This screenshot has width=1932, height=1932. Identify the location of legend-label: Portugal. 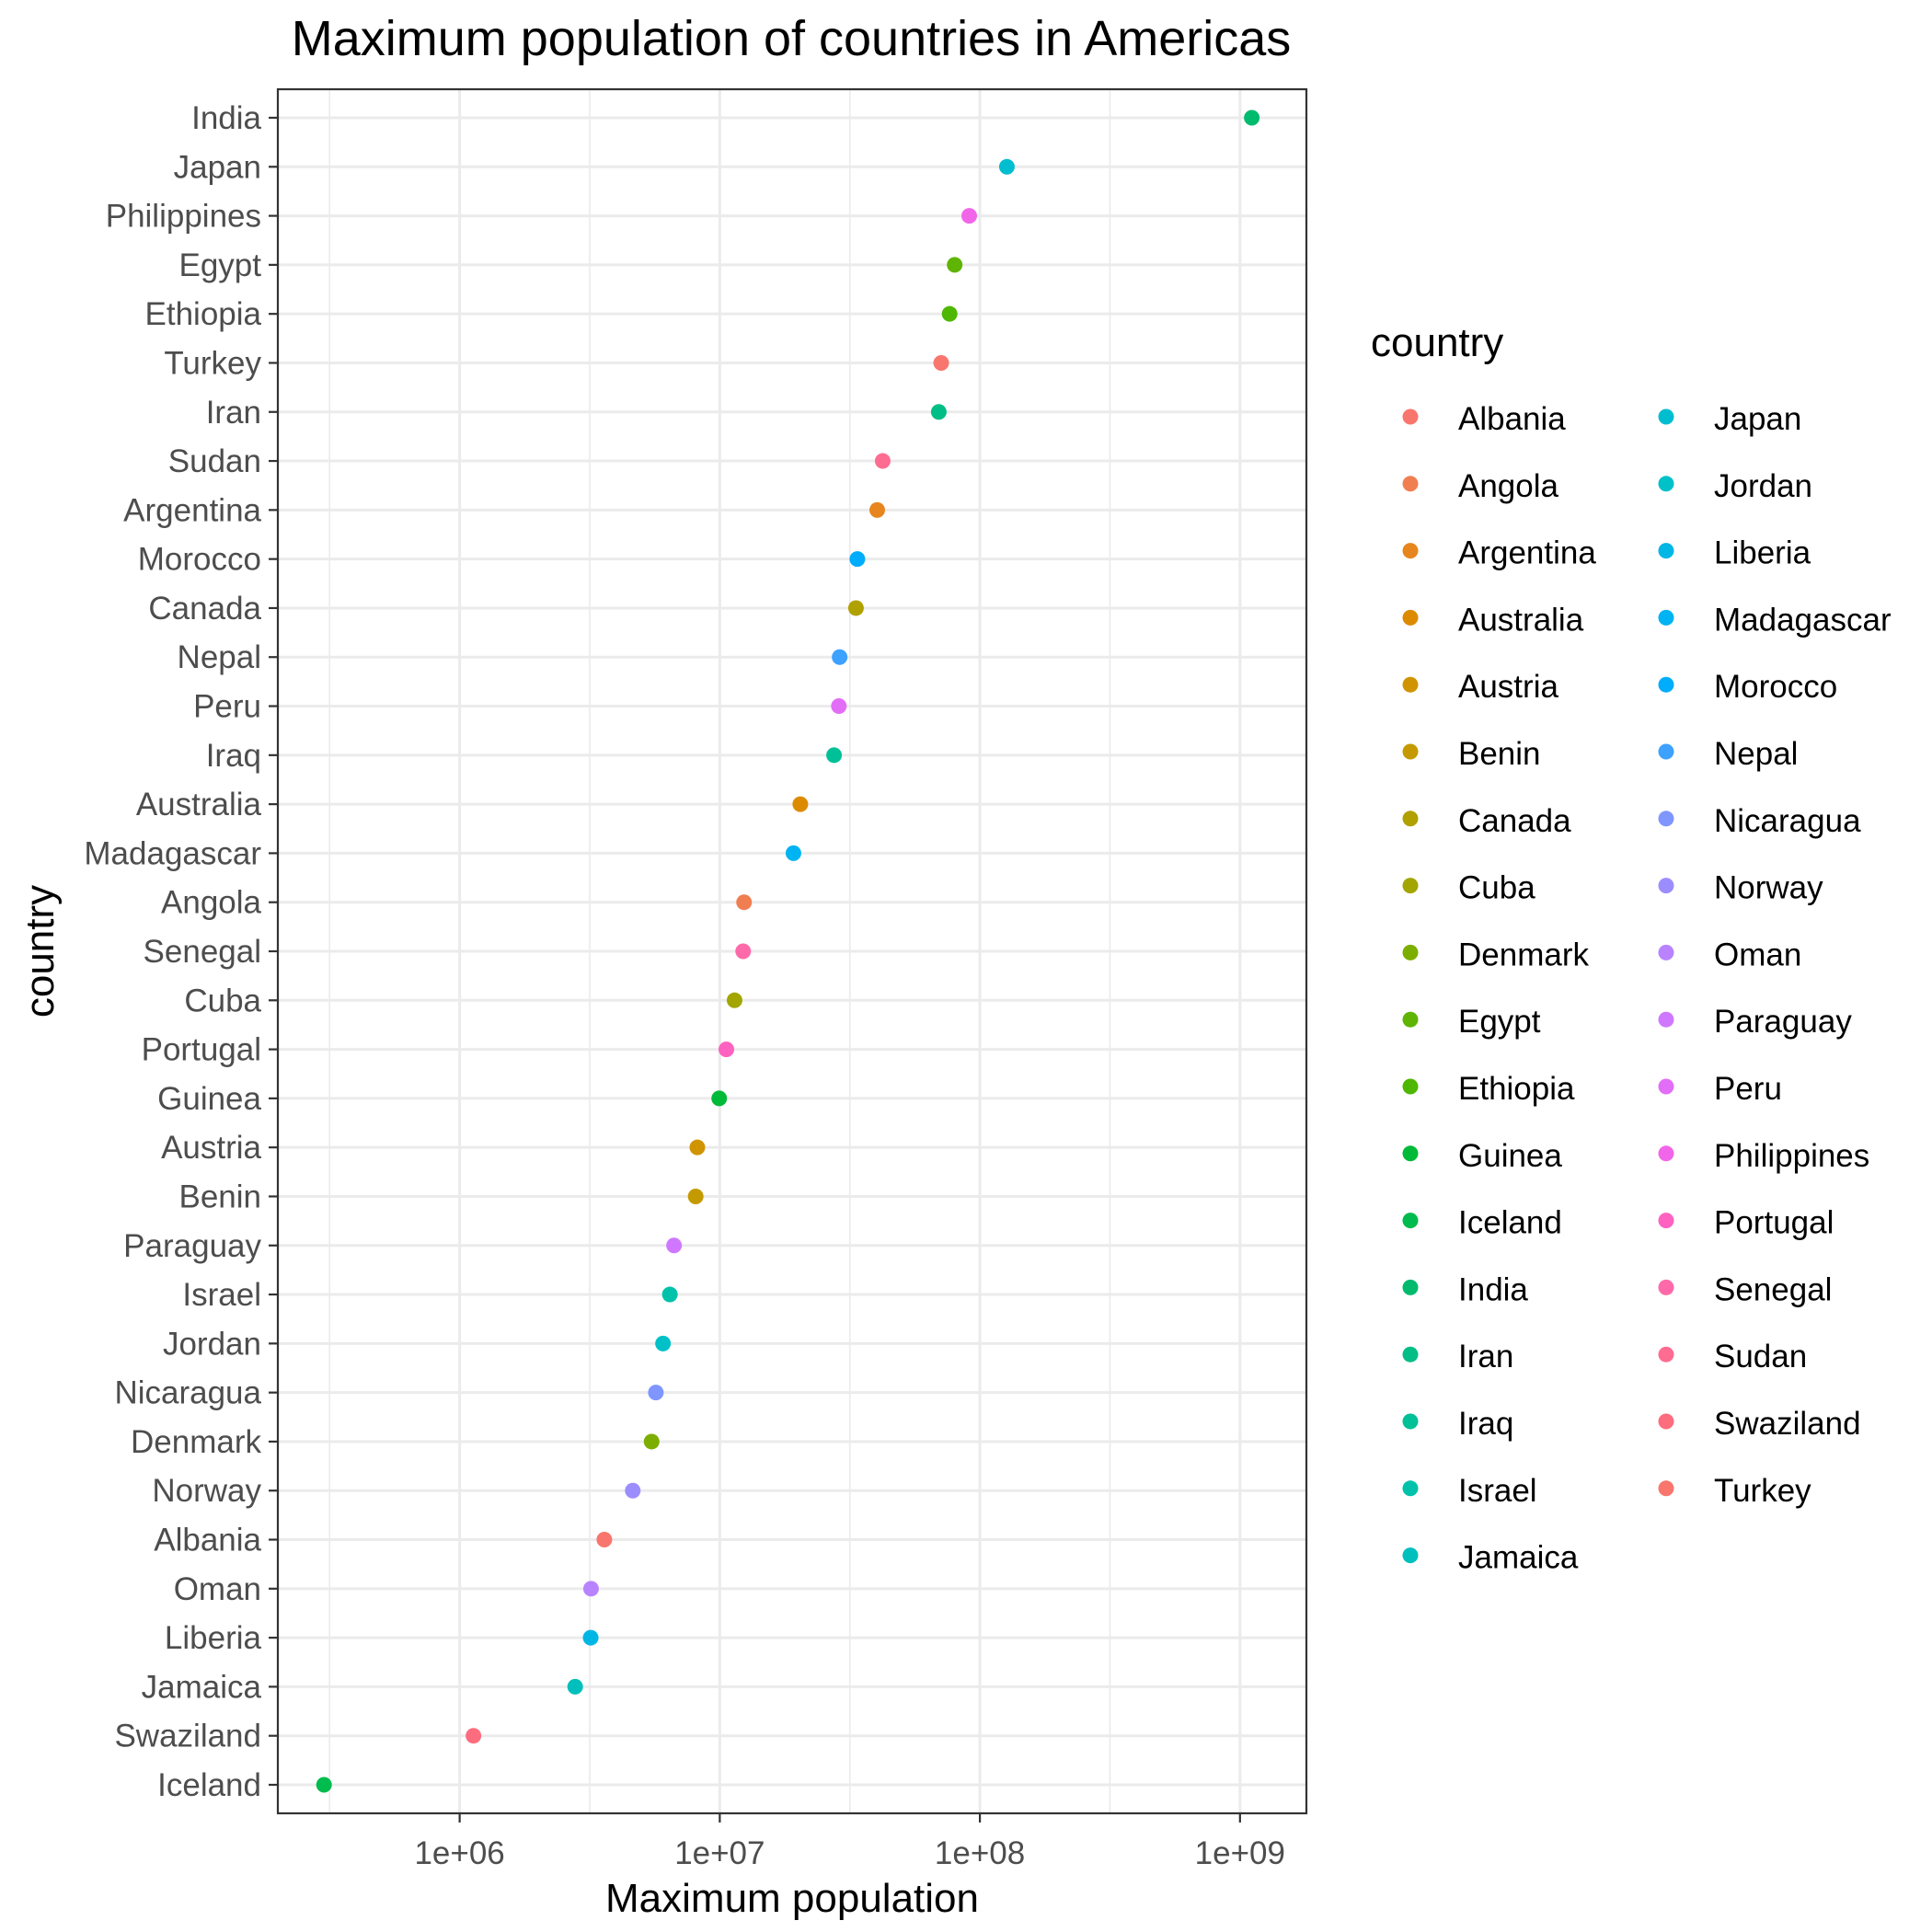
(1774, 1223).